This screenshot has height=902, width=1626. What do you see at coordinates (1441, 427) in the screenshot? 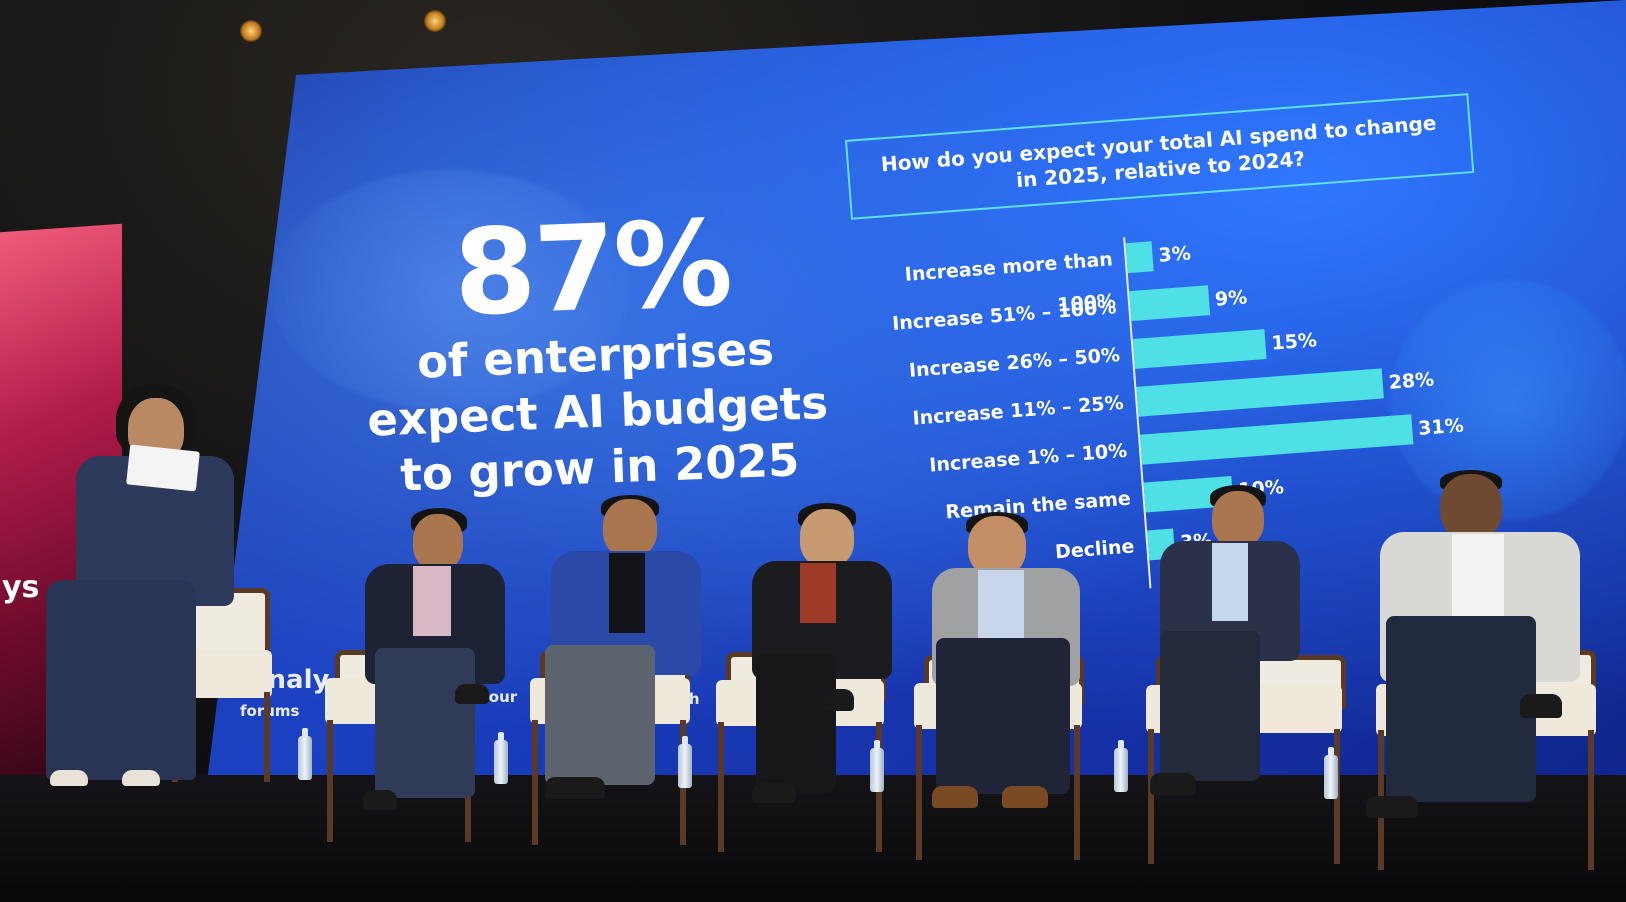
I see `bar-value-label: 31%` at bounding box center [1441, 427].